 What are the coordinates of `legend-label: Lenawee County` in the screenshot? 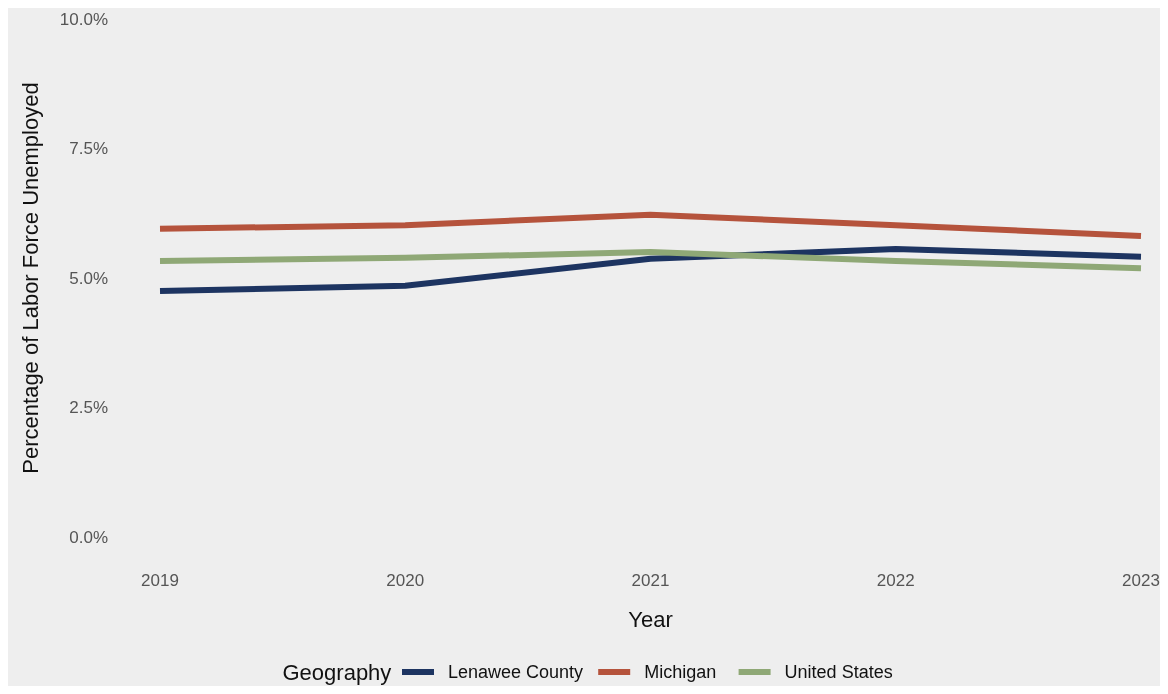 It's located at (516, 672).